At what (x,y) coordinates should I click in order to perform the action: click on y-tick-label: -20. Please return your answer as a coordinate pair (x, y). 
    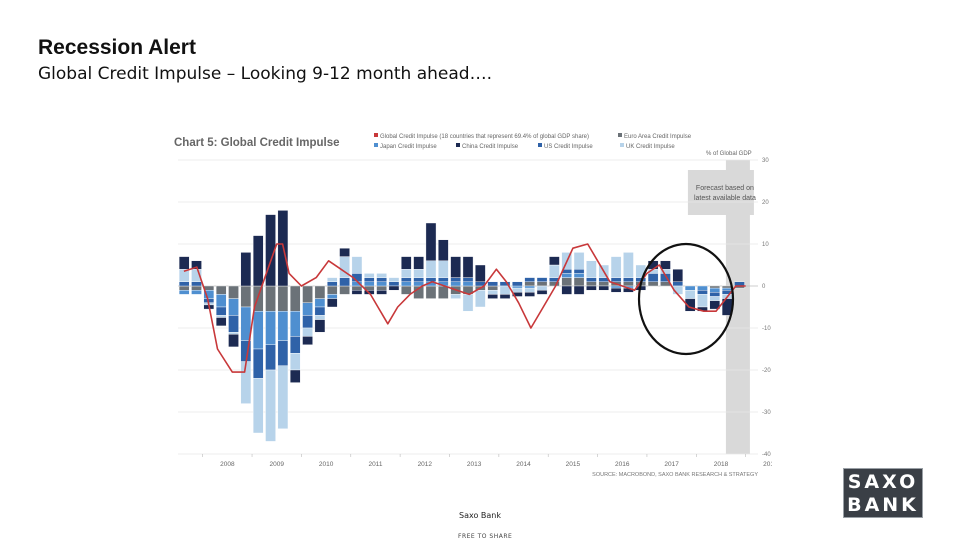
    Looking at the image, I should click on (766, 371).